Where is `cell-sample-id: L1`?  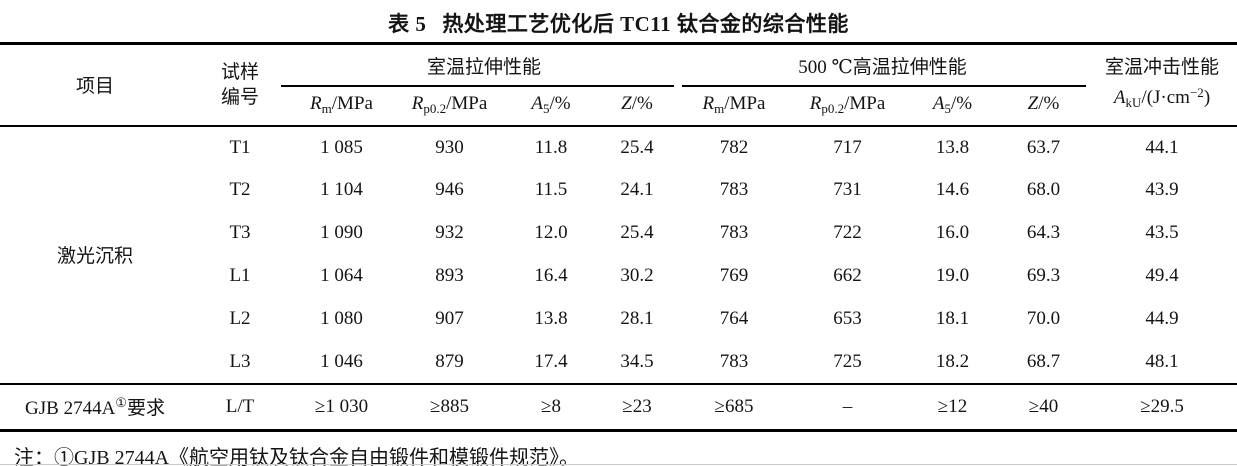 cell-sample-id: L1 is located at coordinates (240, 275).